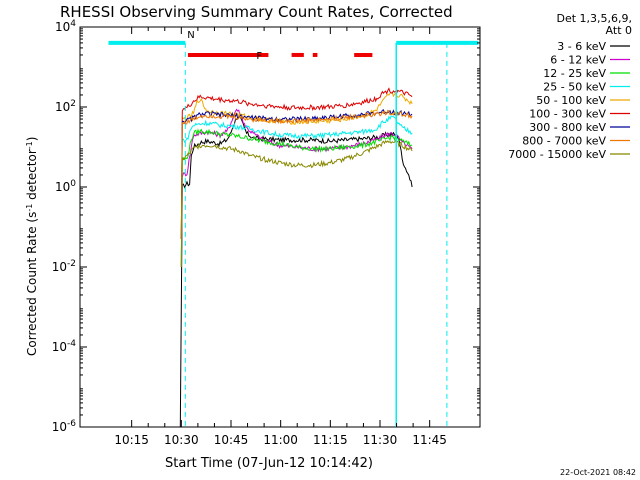  What do you see at coordinates (567, 127) in the screenshot?
I see `legend-label-6: 300 - 800 keV` at bounding box center [567, 127].